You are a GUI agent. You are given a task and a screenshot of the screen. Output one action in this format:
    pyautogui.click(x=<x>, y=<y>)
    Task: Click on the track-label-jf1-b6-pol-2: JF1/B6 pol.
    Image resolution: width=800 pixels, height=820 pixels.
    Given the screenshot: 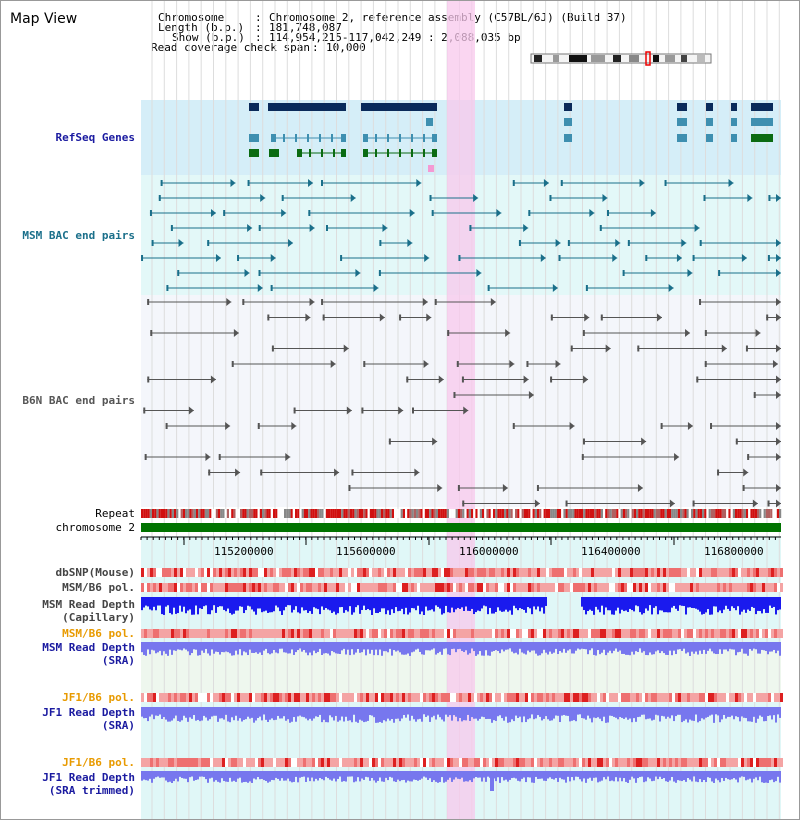 What is the action you would take?
    pyautogui.click(x=98, y=762)
    